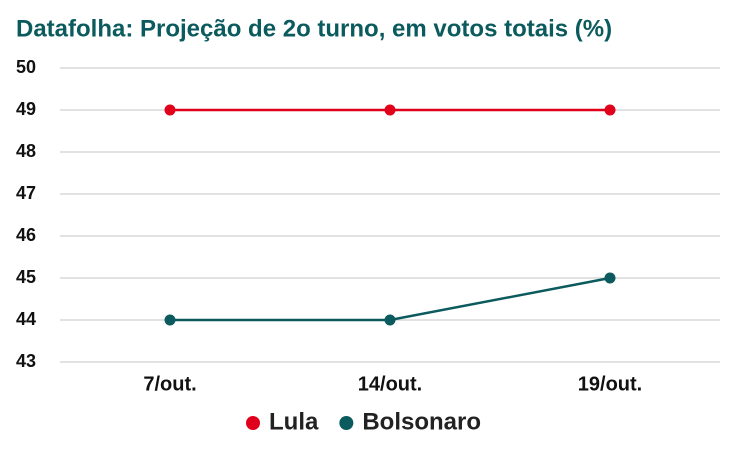 The image size is (736, 451). I want to click on x-tick-label: 14/out., so click(390, 384).